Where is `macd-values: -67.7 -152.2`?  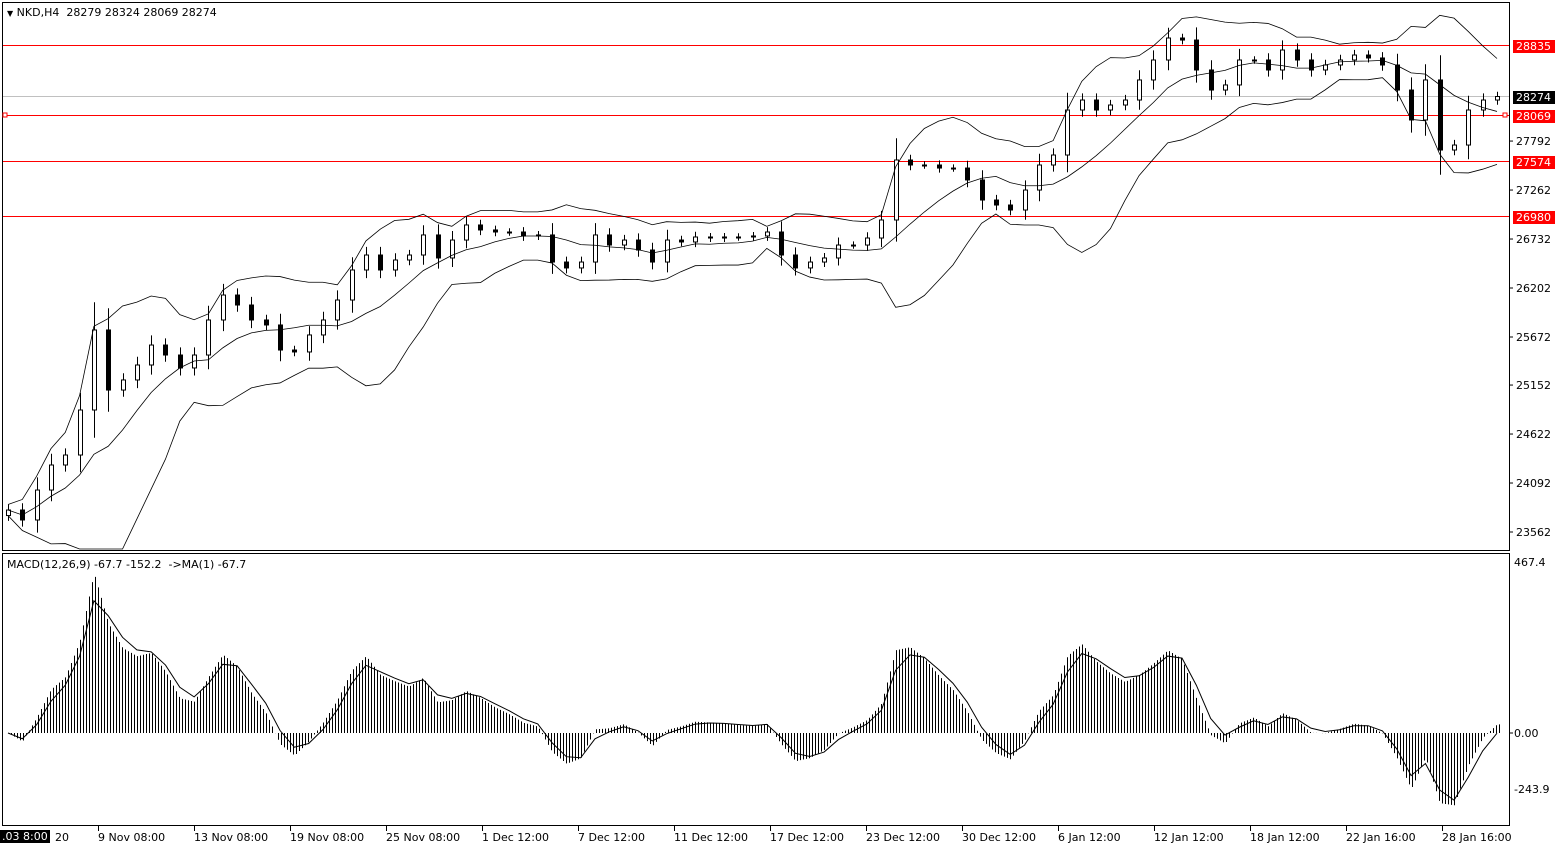
macd-values: -67.7 -152.2 is located at coordinates (128, 564).